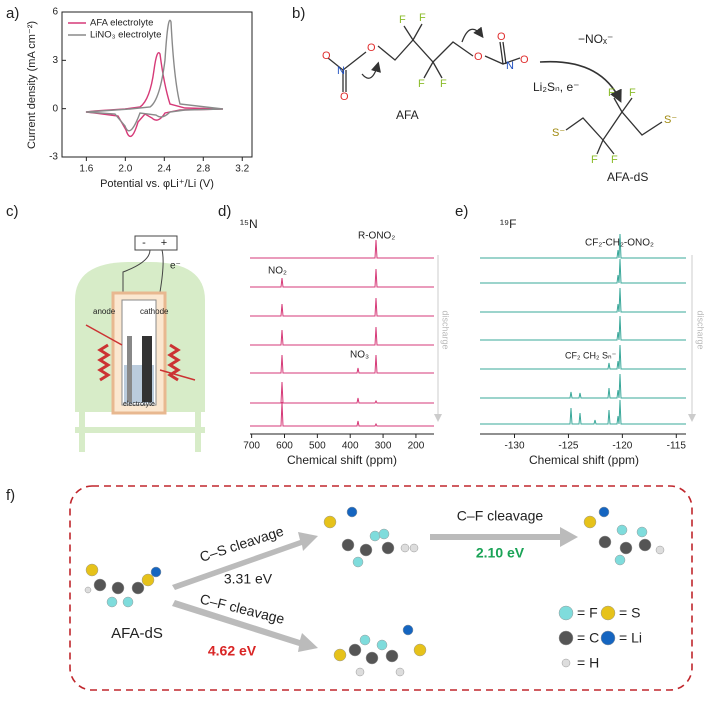  I want to click on electrolyte-label: electrolyte, so click(139, 404).